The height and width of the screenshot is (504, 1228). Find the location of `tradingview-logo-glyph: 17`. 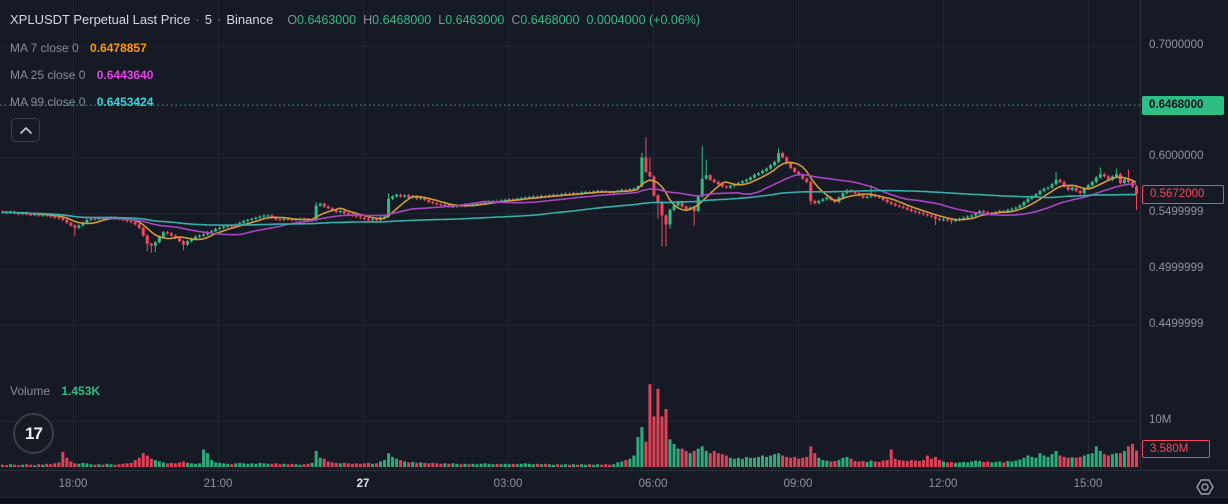

tradingview-logo-glyph: 17 is located at coordinates (34, 433).